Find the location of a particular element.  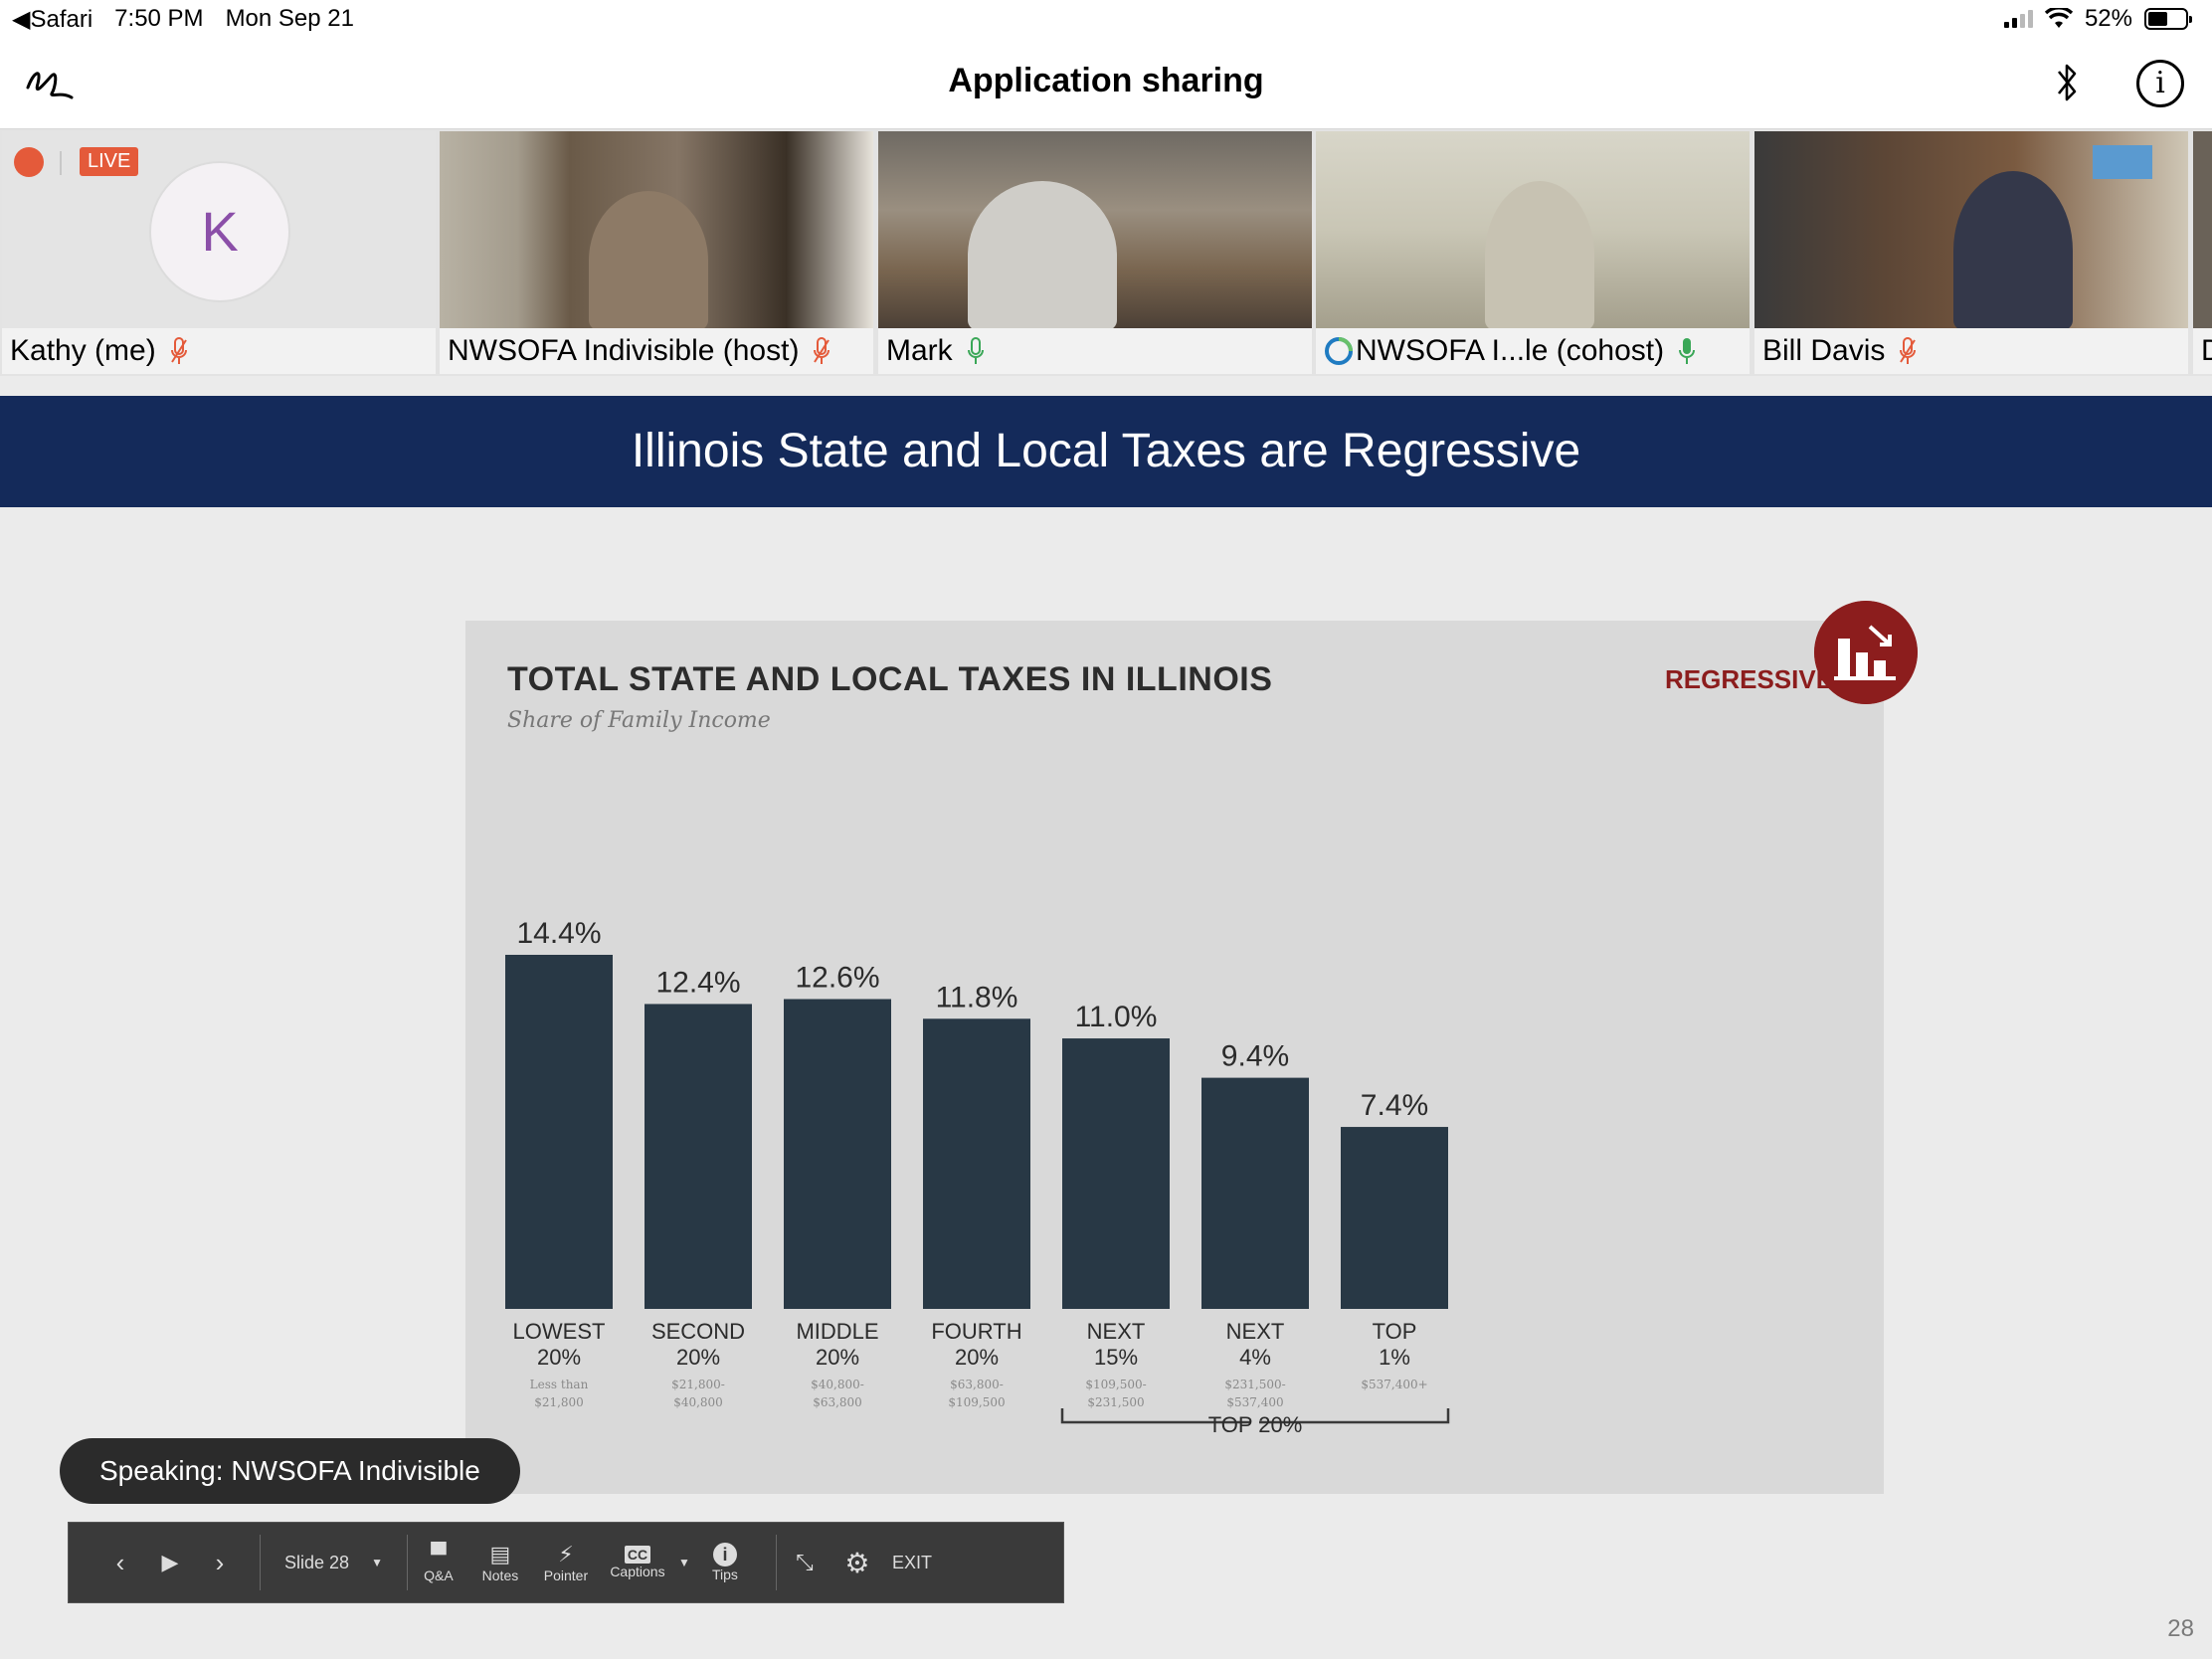

participant-tile: NWSOFA I...le (cohost) is located at coordinates (1533, 252).